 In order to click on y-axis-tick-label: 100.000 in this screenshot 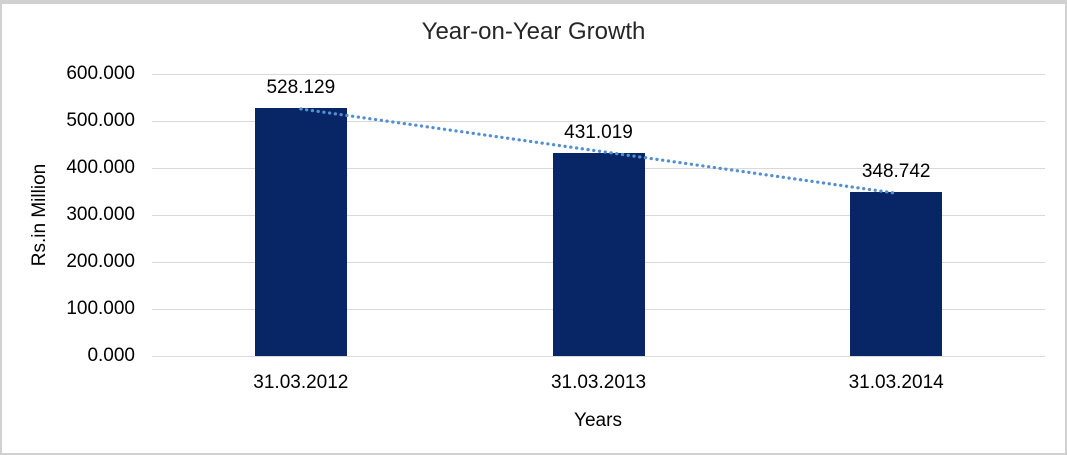, I will do `click(100, 308)`.